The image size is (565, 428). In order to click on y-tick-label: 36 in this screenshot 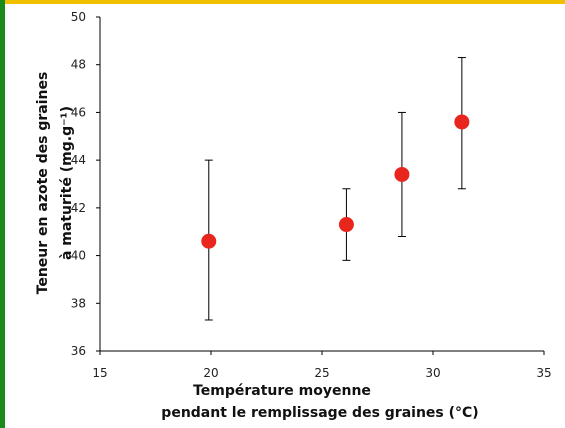, I will do `click(78, 351)`.